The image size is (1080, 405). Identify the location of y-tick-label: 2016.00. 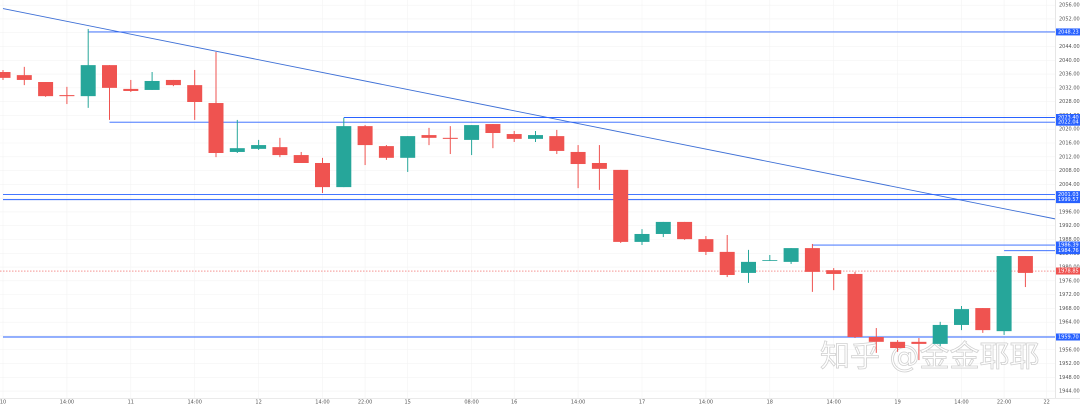
(1069, 144).